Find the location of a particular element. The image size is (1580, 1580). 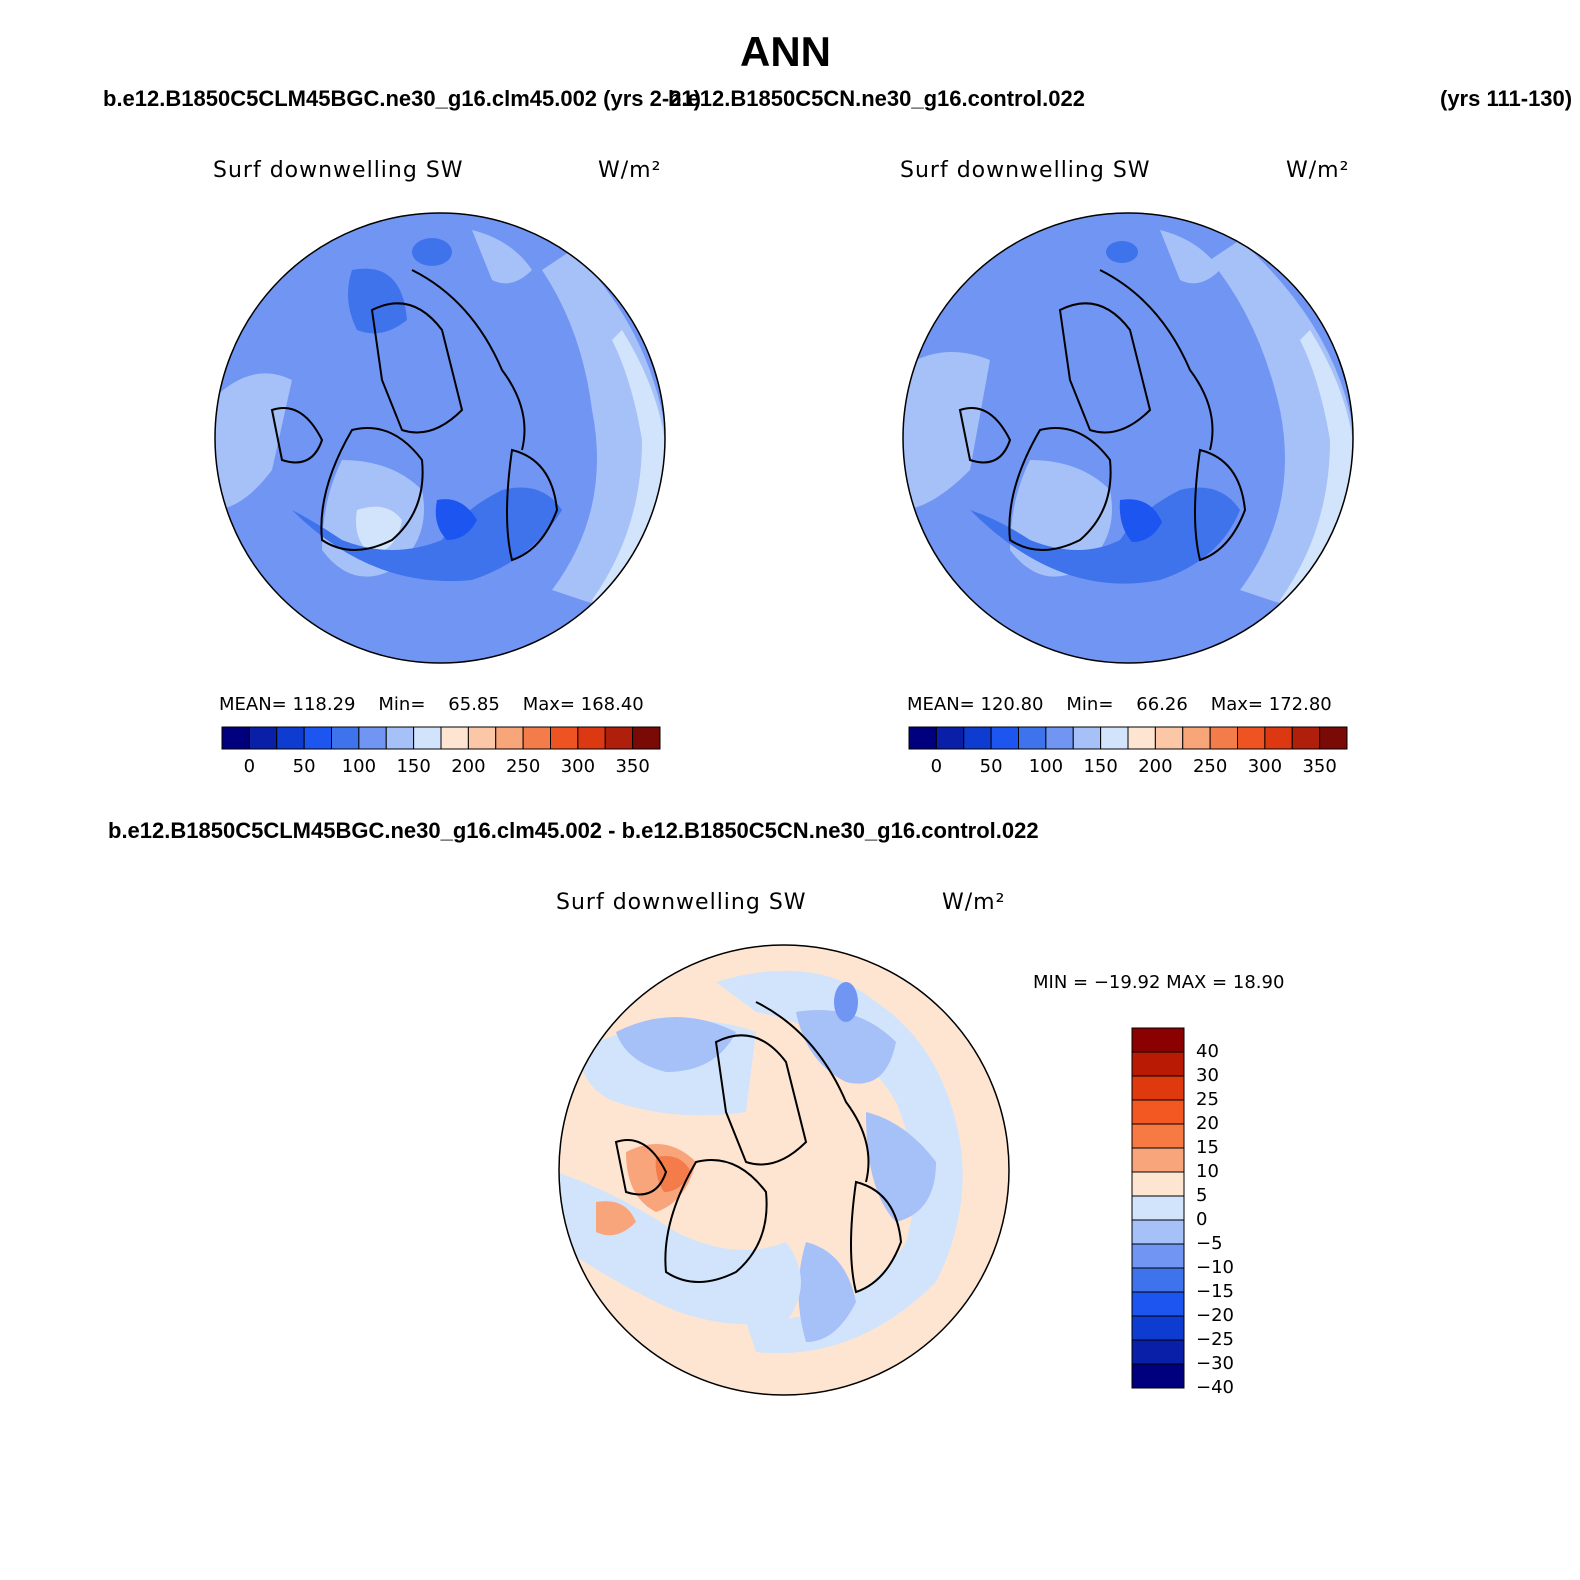

panel2-stats: MEAN= 120.80 Min= 66.26 Max= 172.80 is located at coordinates (1119, 704).